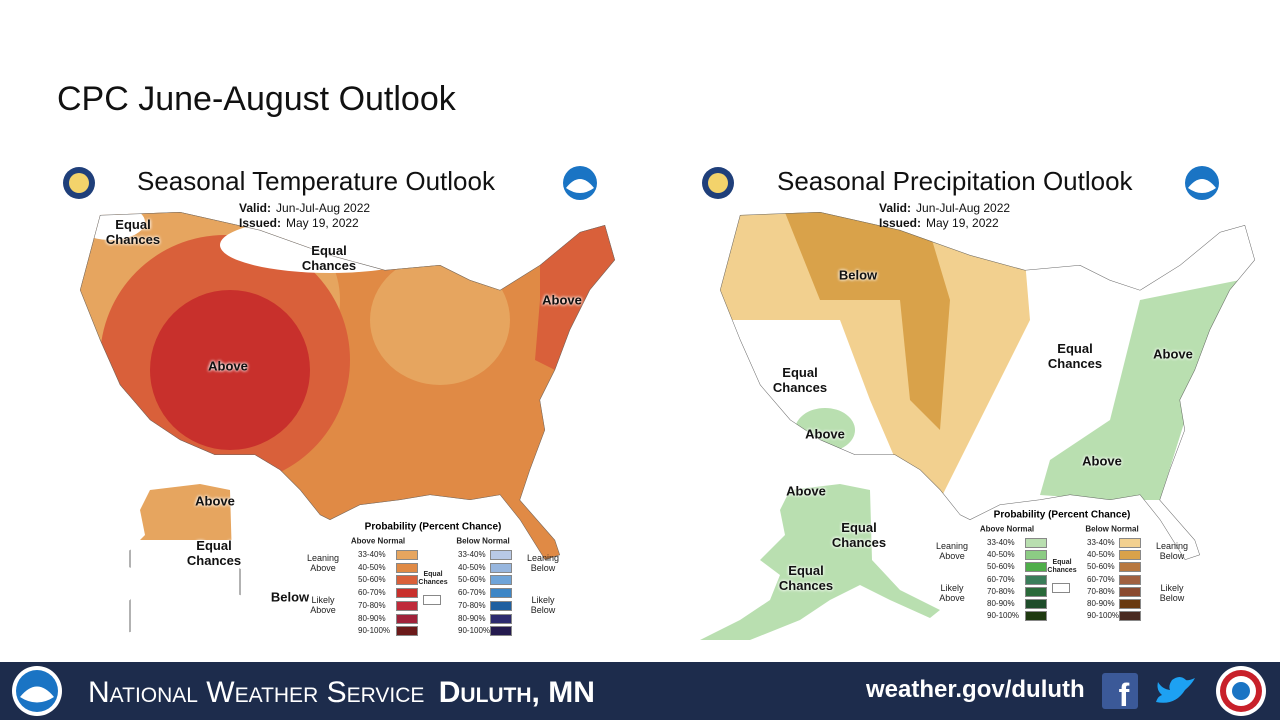  I want to click on slide-title: CPC June-August Outlook, so click(256, 99).